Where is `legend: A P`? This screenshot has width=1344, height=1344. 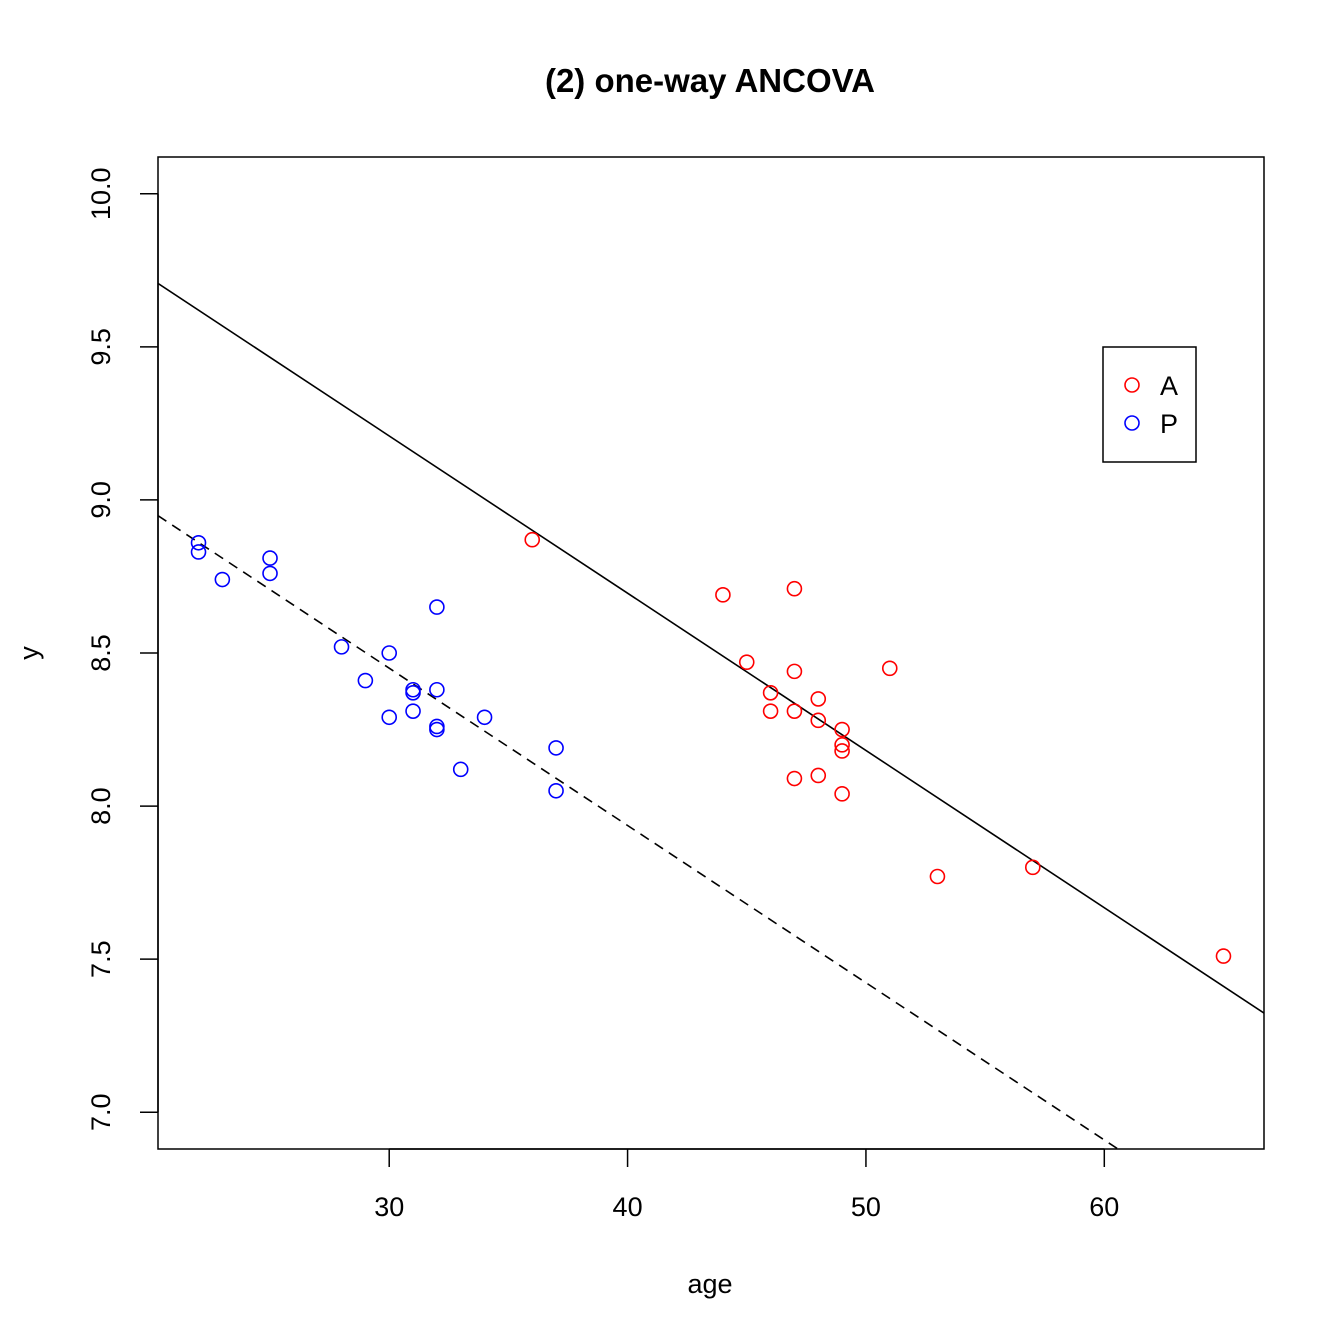 legend: A P is located at coordinates (1149, 404).